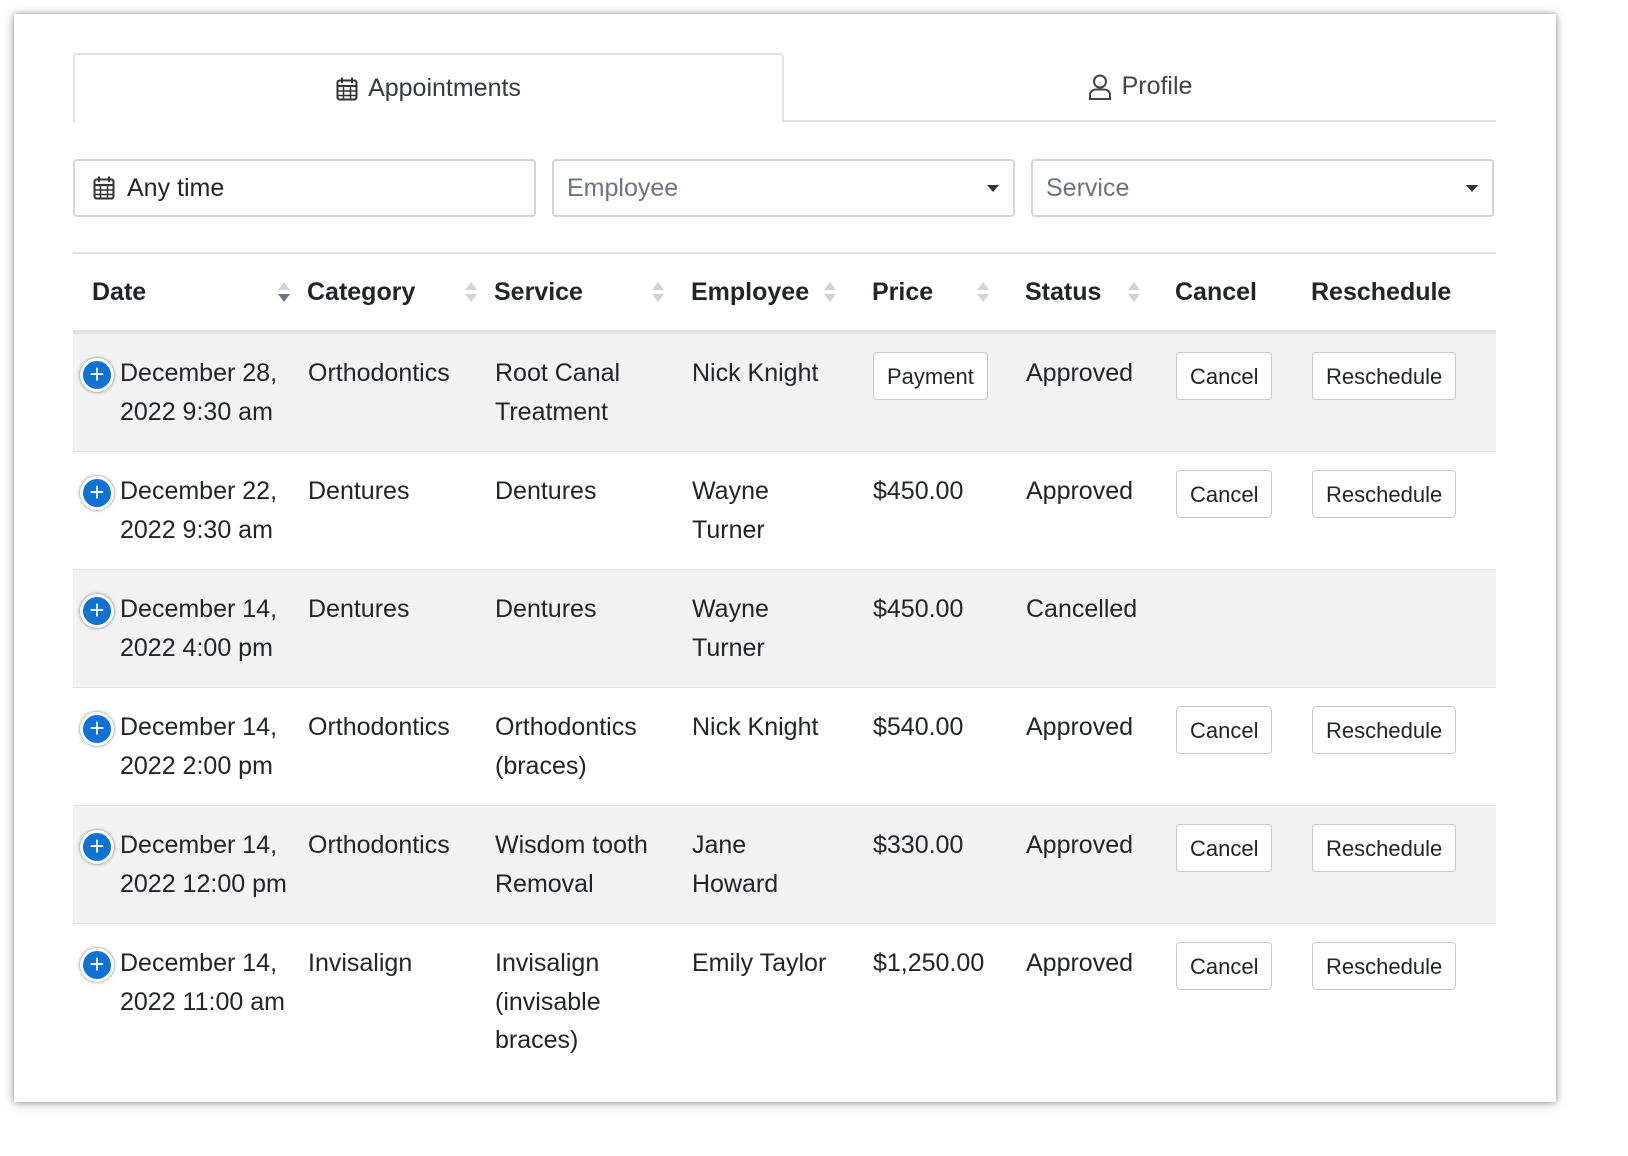  Describe the element at coordinates (304, 188) in the screenshot. I see `date-range-picker: Any time` at that location.